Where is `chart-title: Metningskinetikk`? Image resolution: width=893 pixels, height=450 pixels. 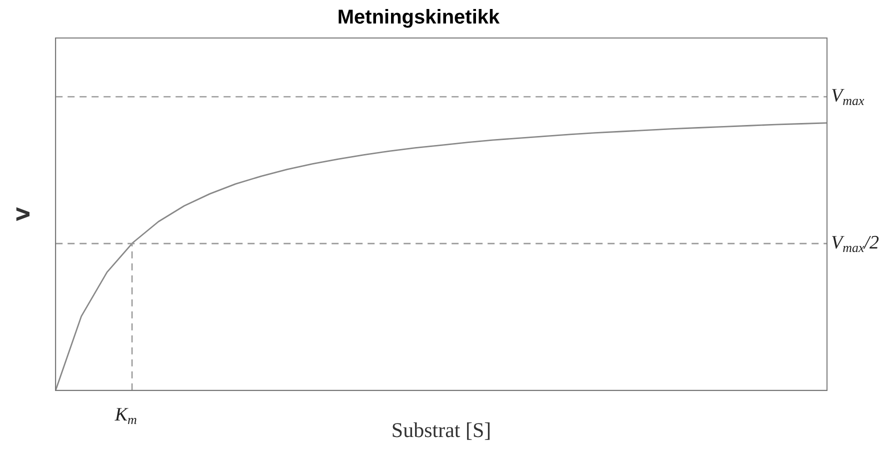 chart-title: Metningskinetikk is located at coordinates (418, 17).